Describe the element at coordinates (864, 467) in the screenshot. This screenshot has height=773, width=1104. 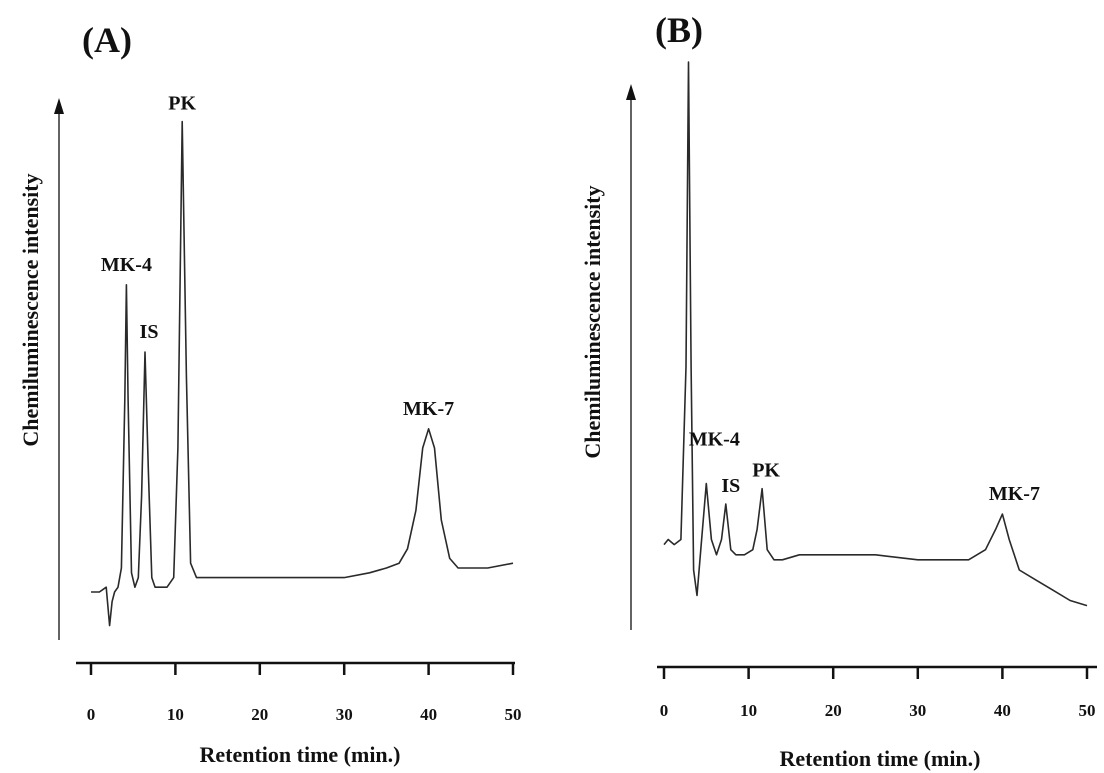
I see `panel-b-peak-labels: MK-4 IS PK MK-7` at that location.